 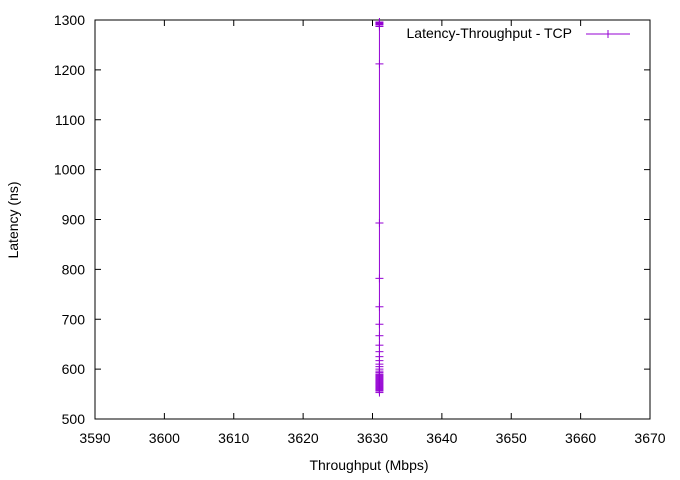 What do you see at coordinates (368, 465) in the screenshot?
I see `x-axis-title: Throughput (Mbps)` at bounding box center [368, 465].